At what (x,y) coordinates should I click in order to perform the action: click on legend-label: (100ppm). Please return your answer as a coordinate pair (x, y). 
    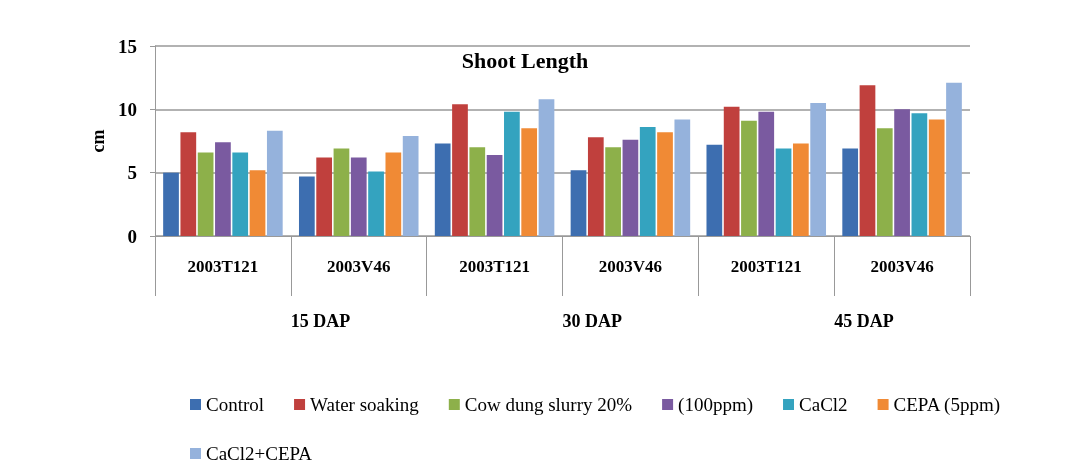
    Looking at the image, I should click on (716, 405).